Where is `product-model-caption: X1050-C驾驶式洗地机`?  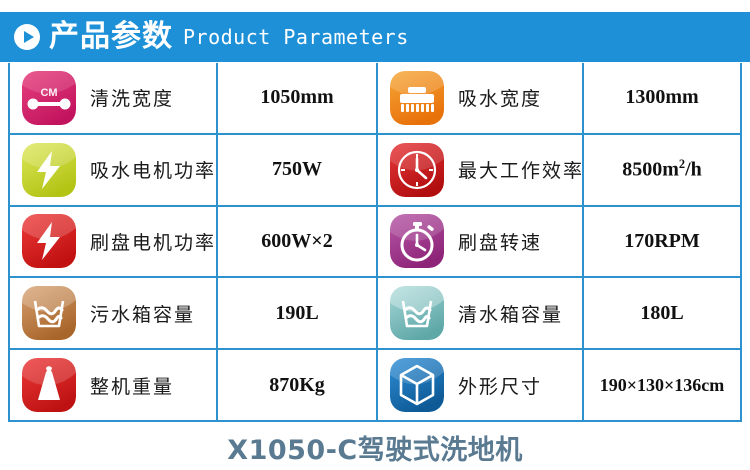
product-model-caption: X1050-C驾驶式洗地机 is located at coordinates (375, 450).